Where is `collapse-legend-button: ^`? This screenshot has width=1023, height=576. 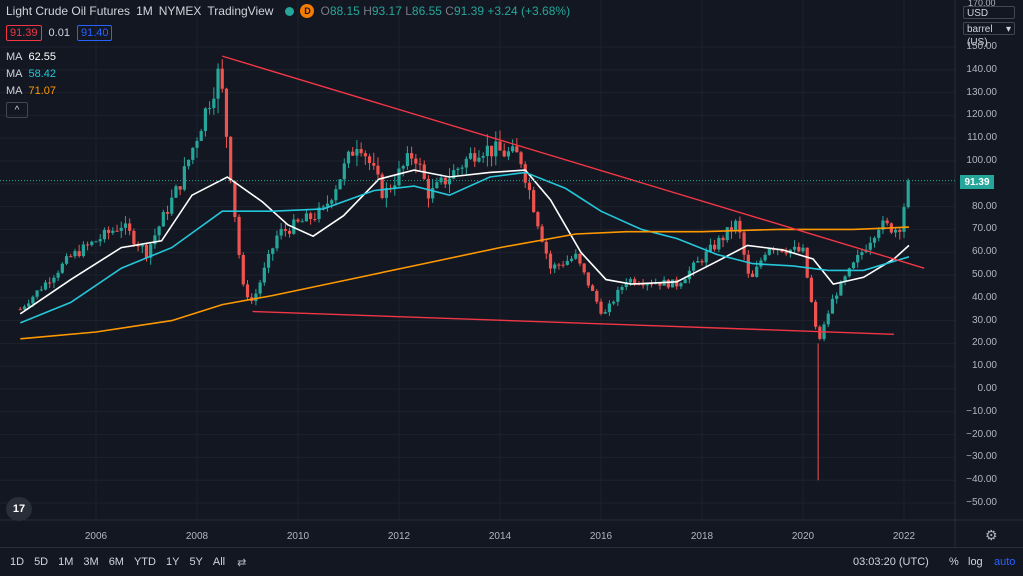 collapse-legend-button: ^ is located at coordinates (17, 110).